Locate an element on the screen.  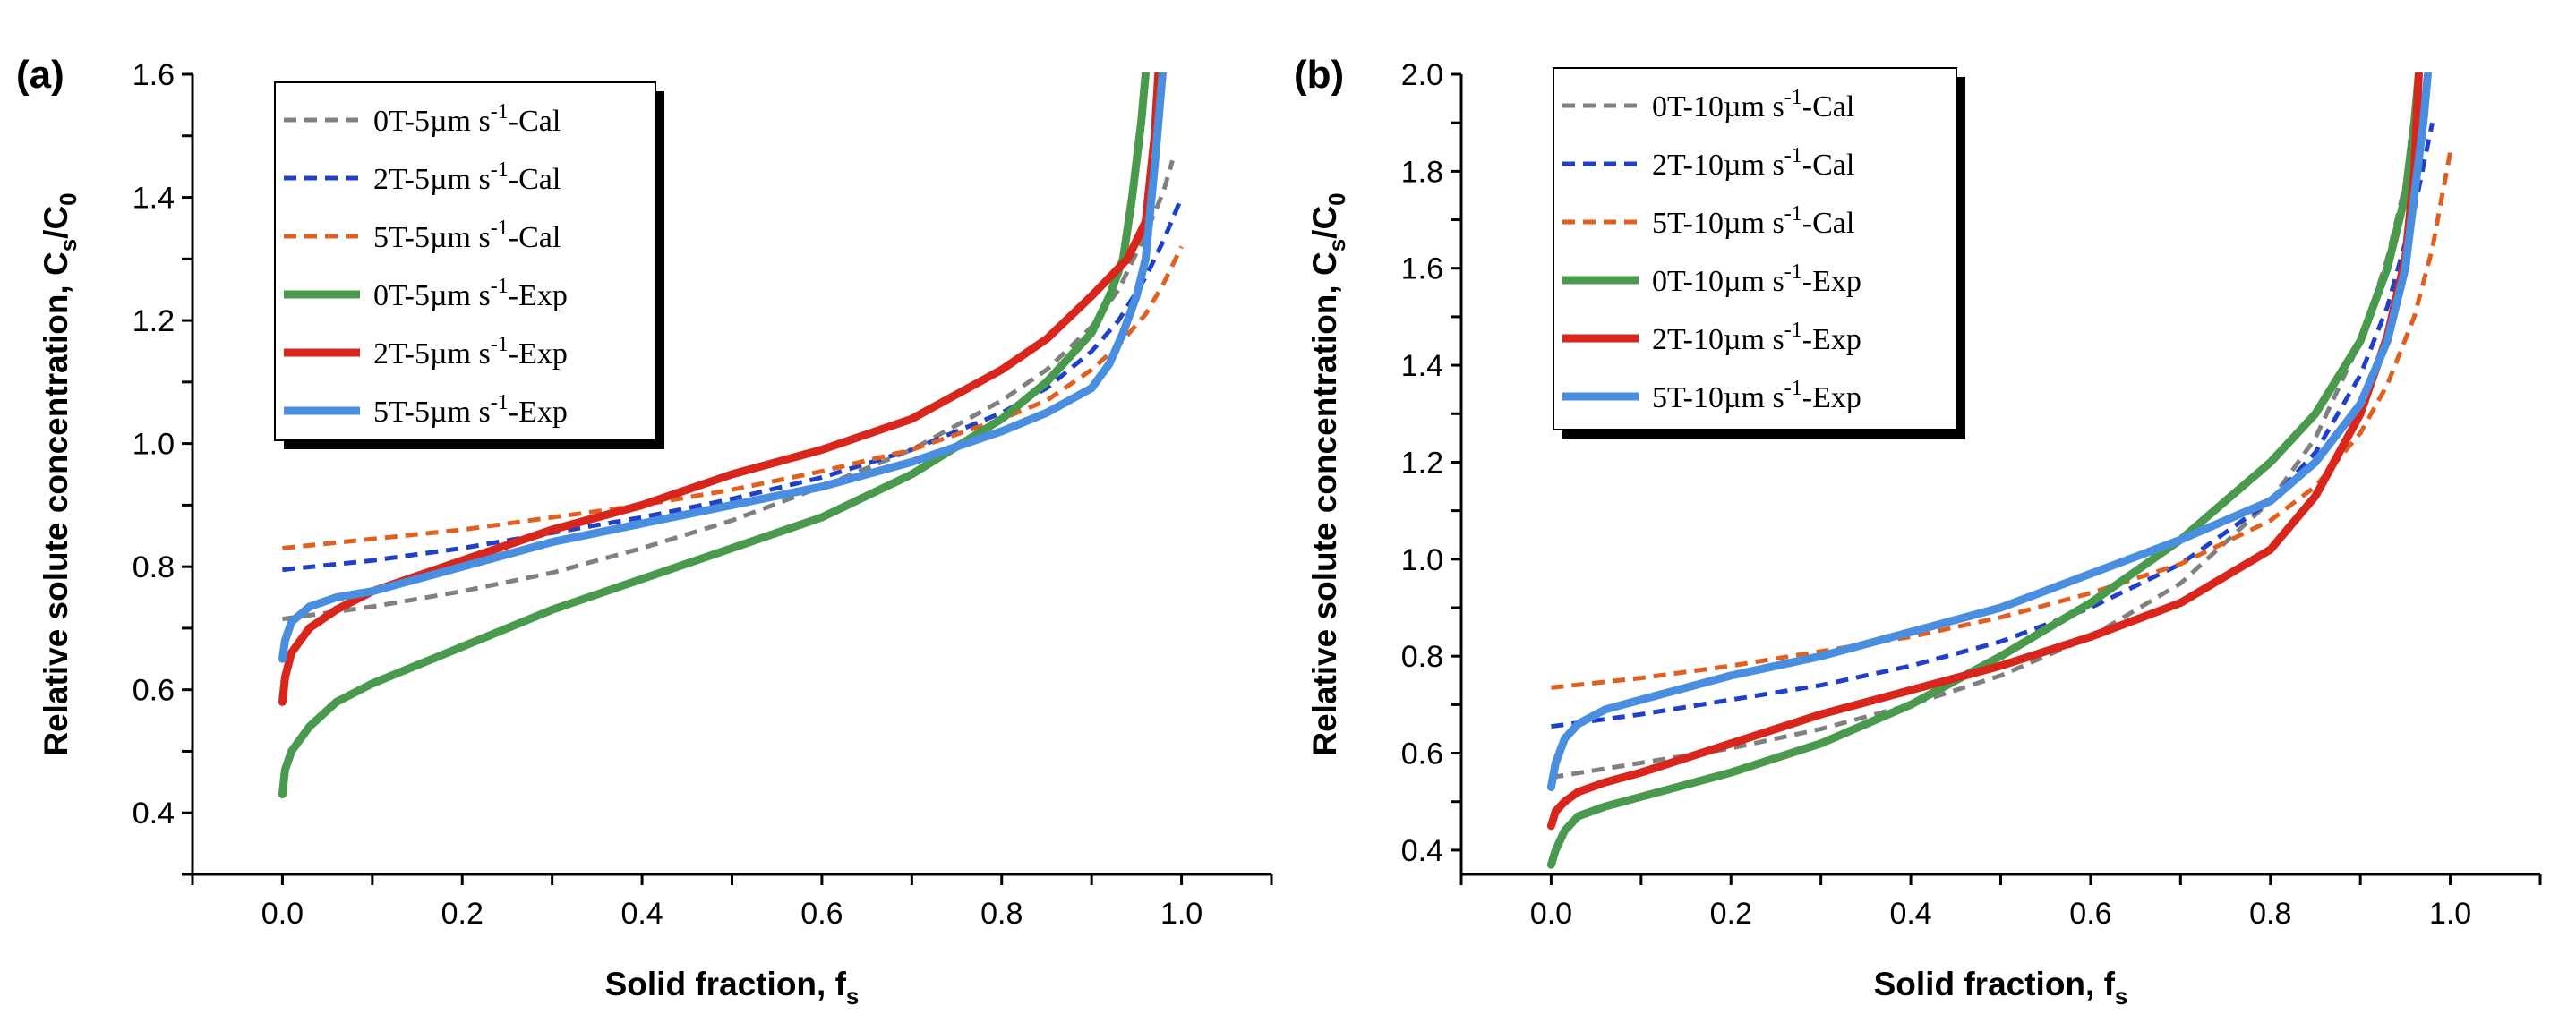
legend-entry: 2T-5µm s-1-Cal is located at coordinates (467, 177).